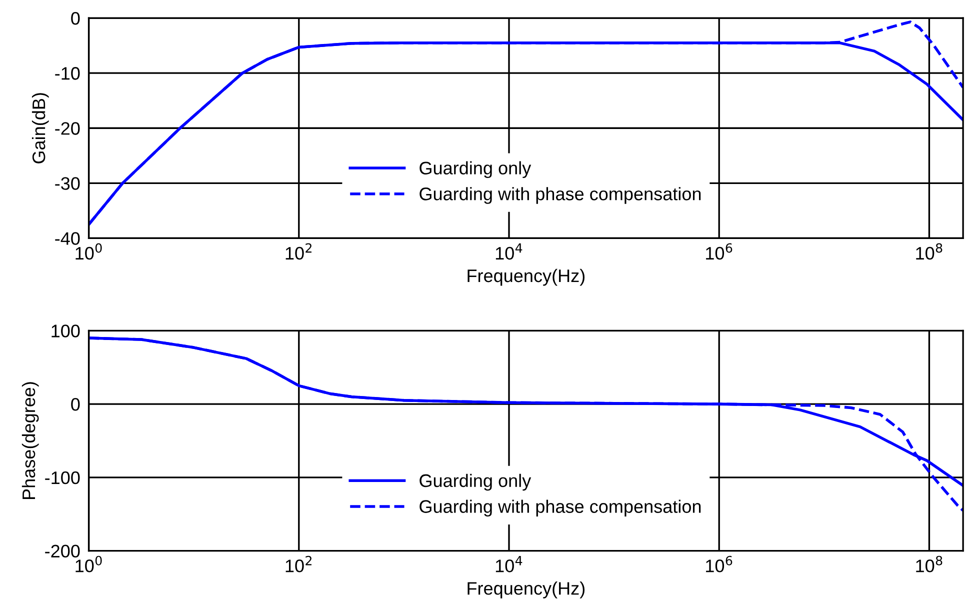  What do you see at coordinates (67, 73) in the screenshot?
I see `y-tick-label: -10` at bounding box center [67, 73].